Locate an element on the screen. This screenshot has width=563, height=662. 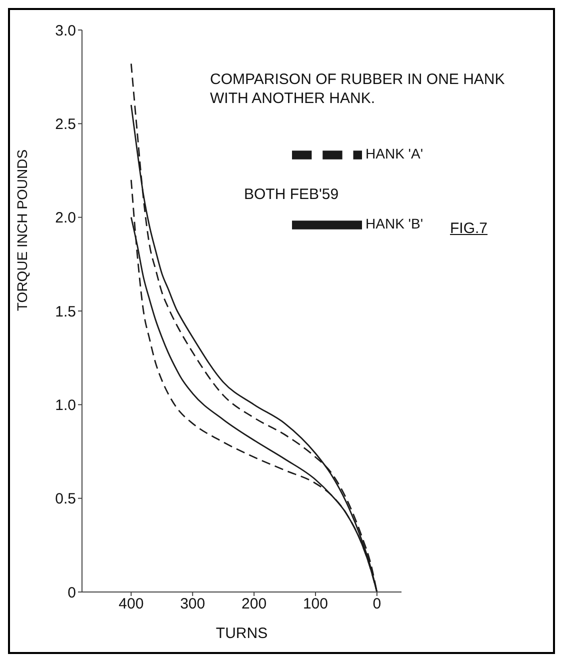
x-axis-title: TURNS is located at coordinates (242, 633).